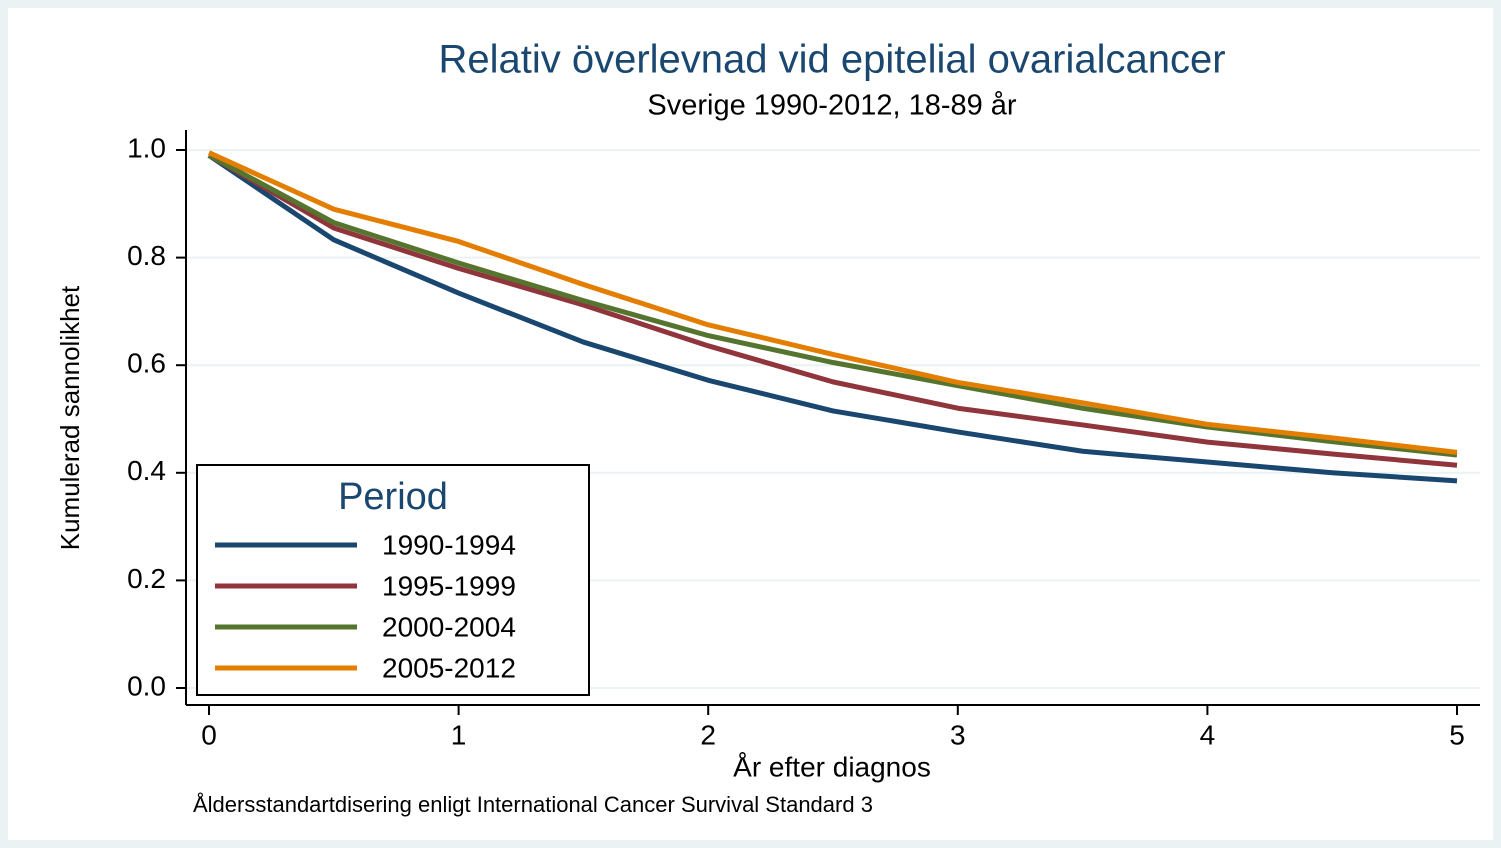 This screenshot has width=1501, height=848. I want to click on x-tick-label: 3, so click(958, 734).